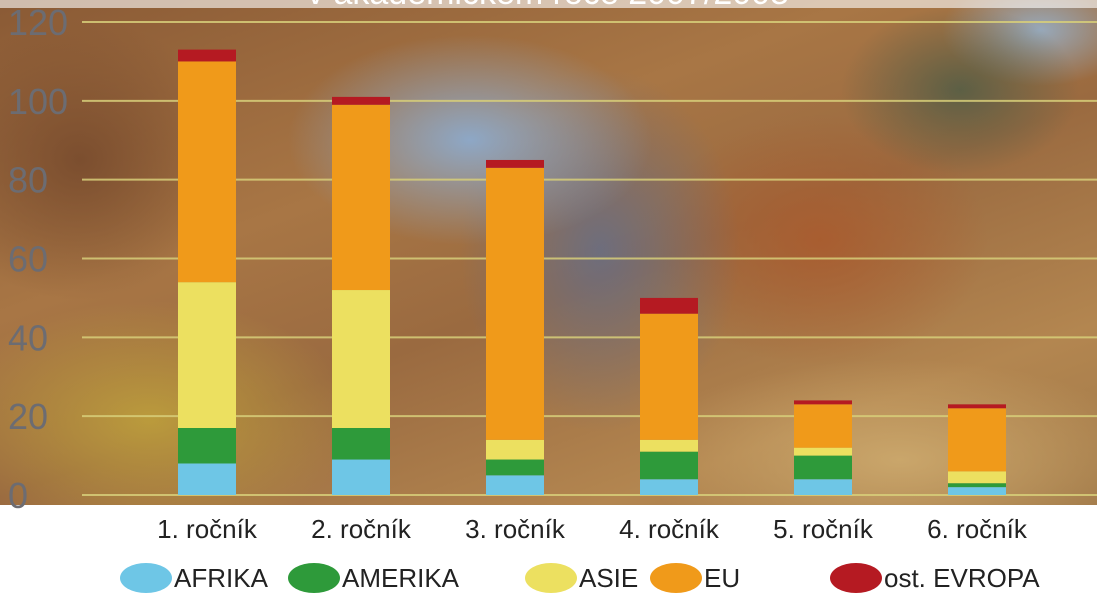  Describe the element at coordinates (28, 337) in the screenshot. I see `y-tick-label: 40` at that location.